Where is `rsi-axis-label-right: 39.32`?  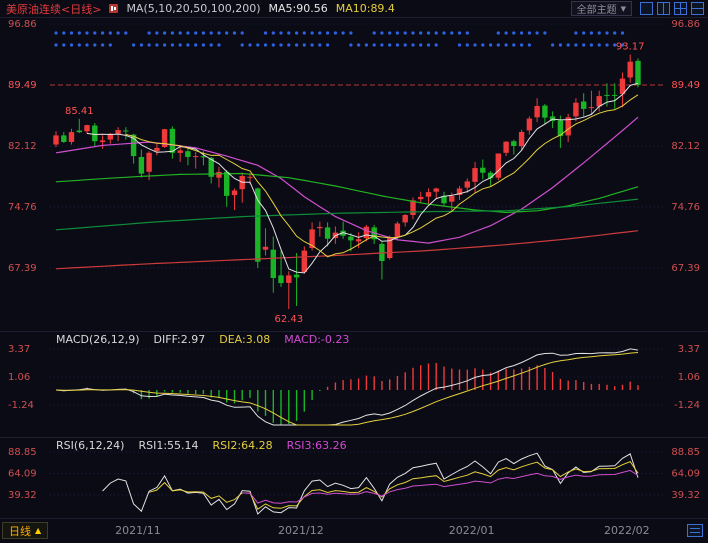 rsi-axis-label-right: 39.32 is located at coordinates (685, 495).